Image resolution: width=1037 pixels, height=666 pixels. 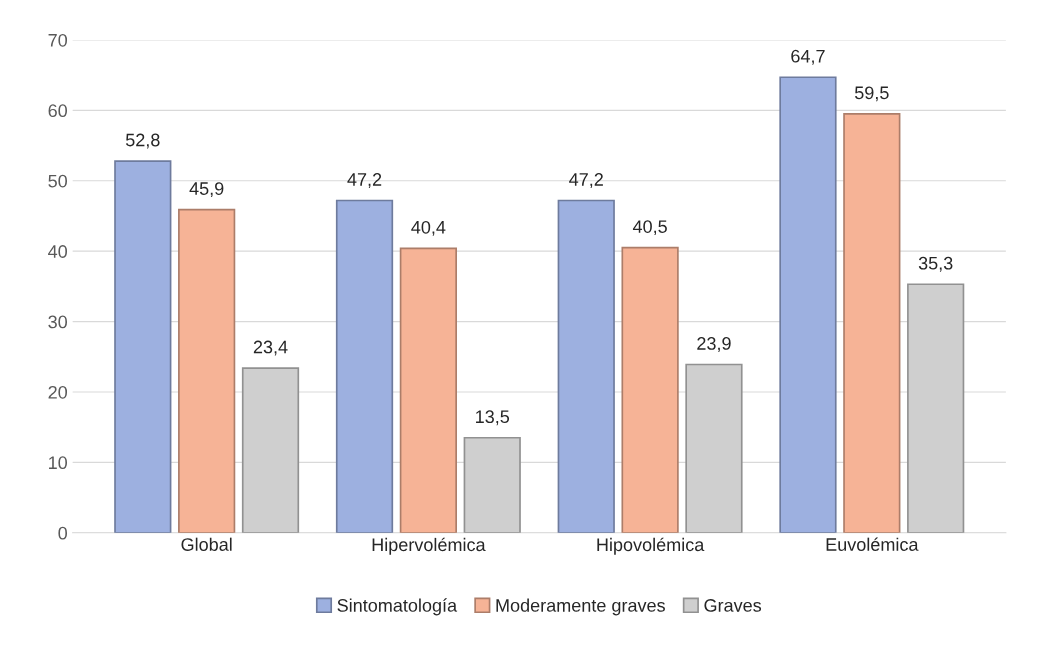 What do you see at coordinates (714, 344) in the screenshot?
I see `data-label: 23,9` at bounding box center [714, 344].